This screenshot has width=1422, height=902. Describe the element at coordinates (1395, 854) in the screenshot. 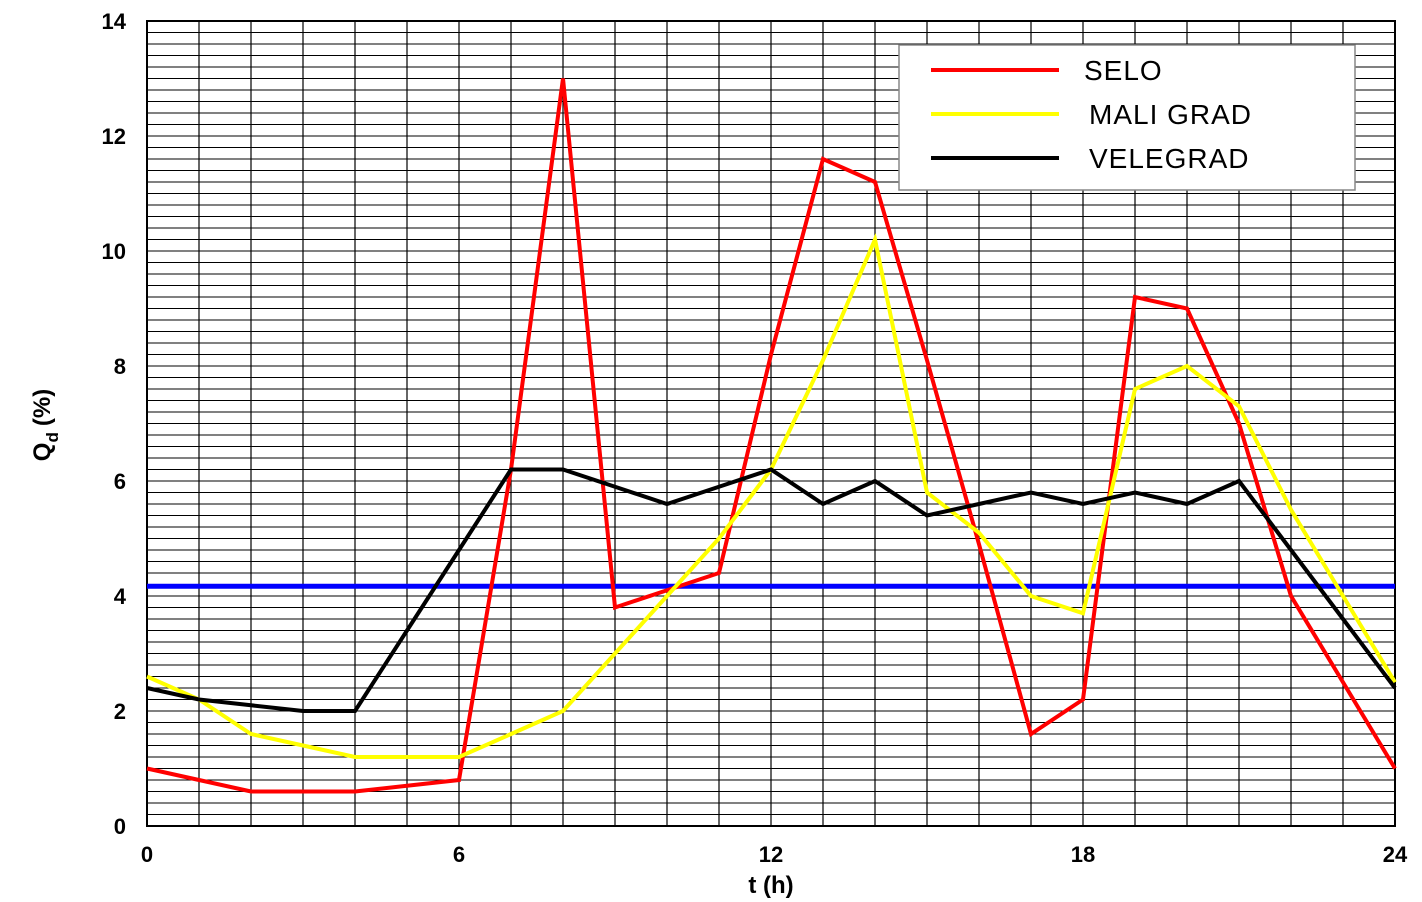

I see `x-tick-label: 24` at that location.